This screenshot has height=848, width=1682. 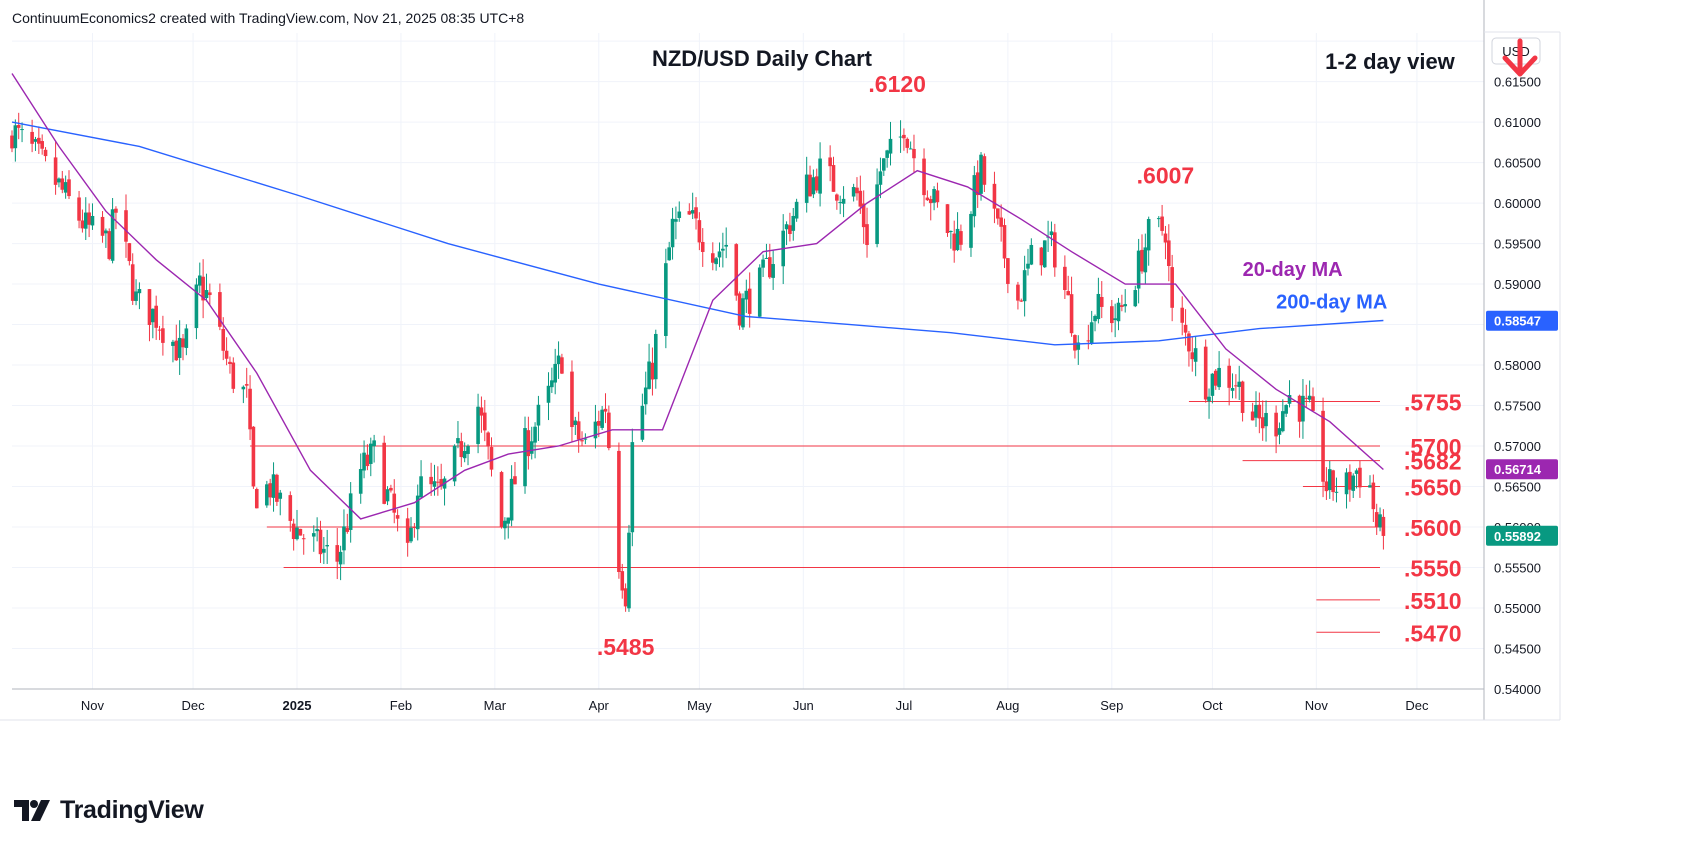 What do you see at coordinates (1433, 447) in the screenshot?
I see `level-label: .5700` at bounding box center [1433, 447].